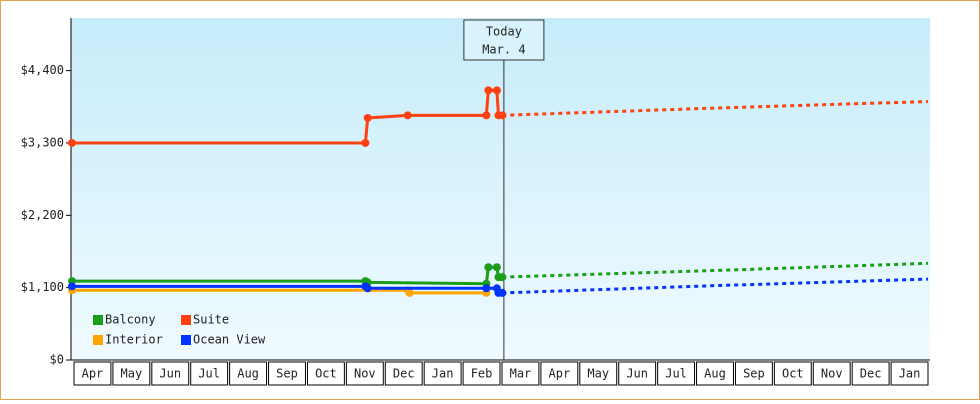 The width and height of the screenshot is (980, 404). What do you see at coordinates (57, 360) in the screenshot?
I see `y-tick-label: $0` at bounding box center [57, 360].